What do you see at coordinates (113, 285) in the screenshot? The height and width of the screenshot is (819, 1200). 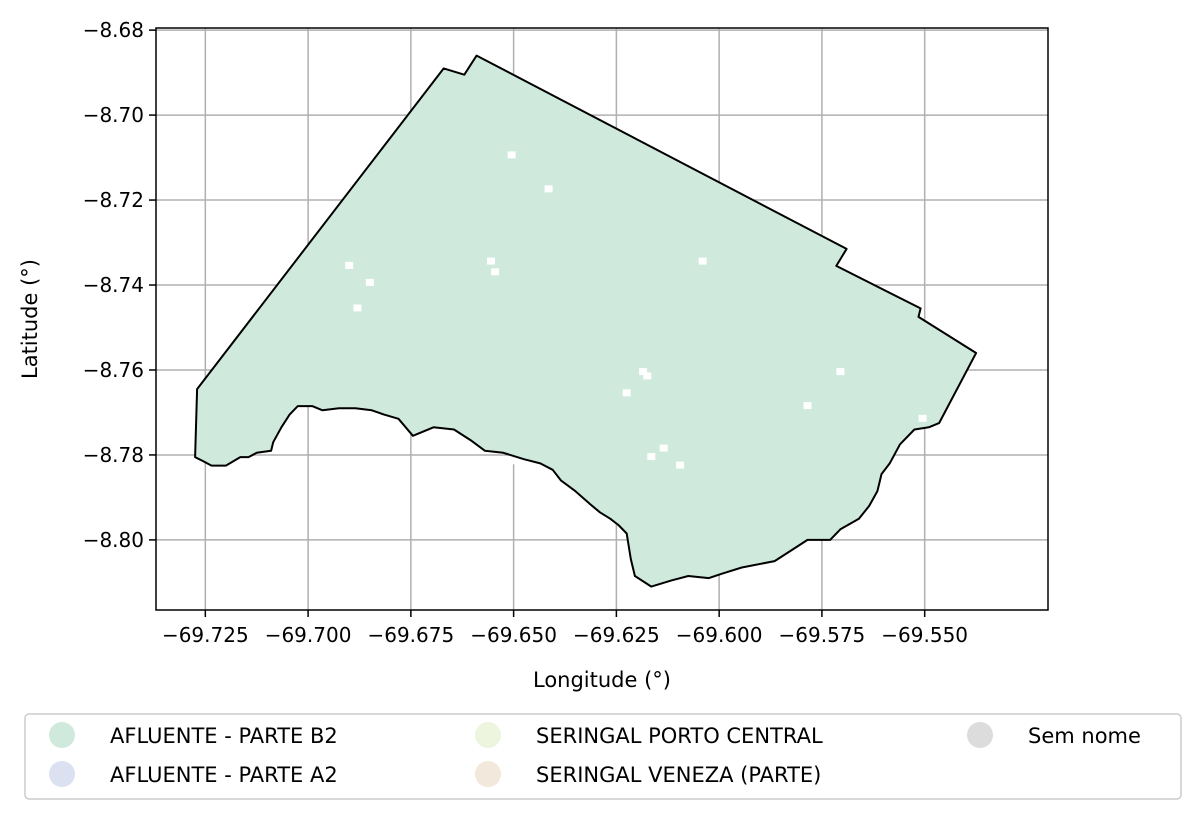 I see `y-tick-label: −8.74` at bounding box center [113, 285].